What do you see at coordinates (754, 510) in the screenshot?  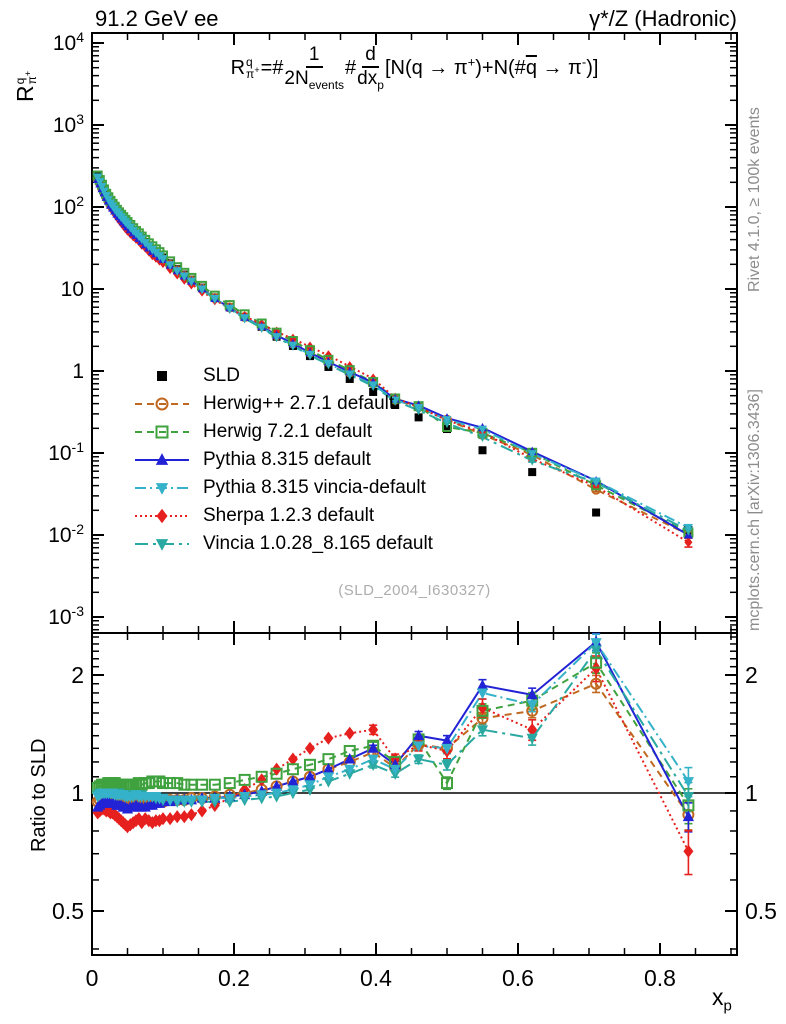 I see `mcplots-arxiv-note: mcplots.cern.ch [arXiv:1306.3436]` at bounding box center [754, 510].